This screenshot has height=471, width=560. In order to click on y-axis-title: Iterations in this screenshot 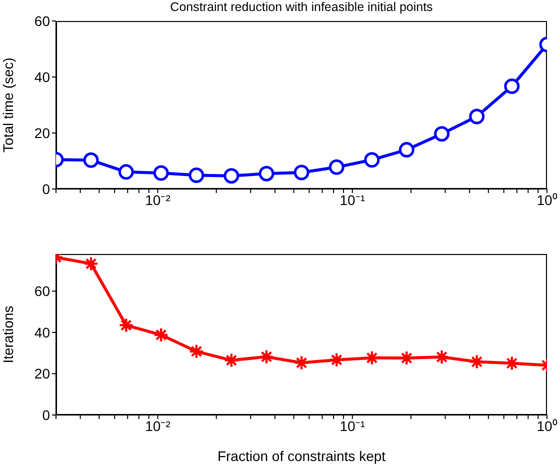, I will do `click(8, 335)`.